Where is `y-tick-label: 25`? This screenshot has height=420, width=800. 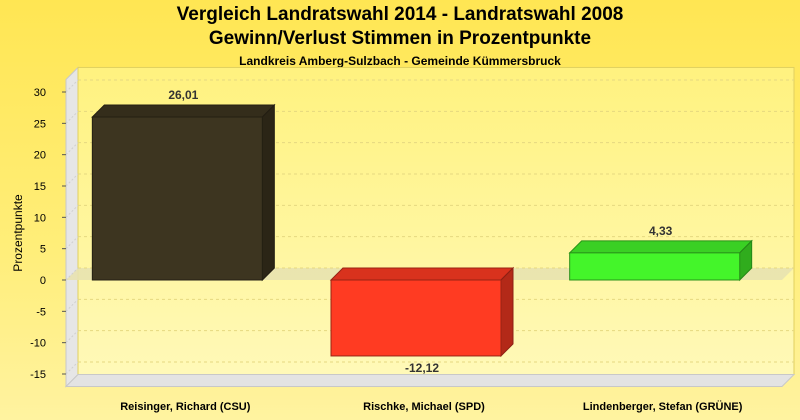 y-tick-label: 25 is located at coordinates (40, 124).